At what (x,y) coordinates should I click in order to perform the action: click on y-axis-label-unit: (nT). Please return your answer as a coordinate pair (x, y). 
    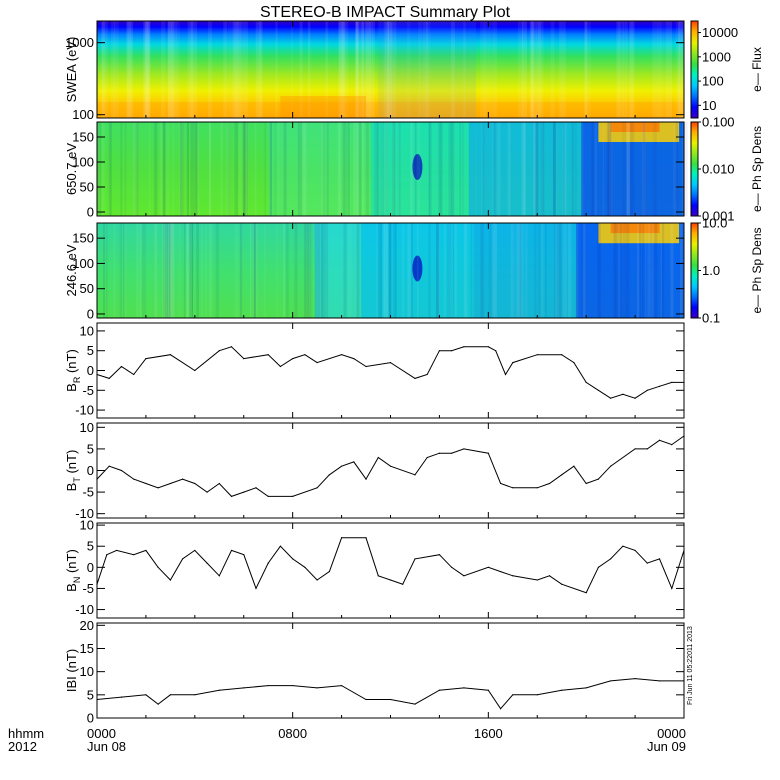
    Looking at the image, I should click on (71, 463).